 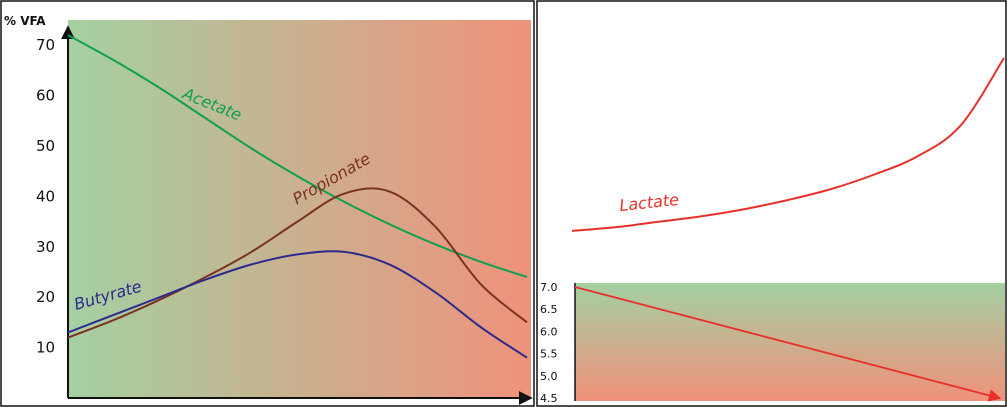 I want to click on ph-y-tick-label: 6.0, so click(x=549, y=331).